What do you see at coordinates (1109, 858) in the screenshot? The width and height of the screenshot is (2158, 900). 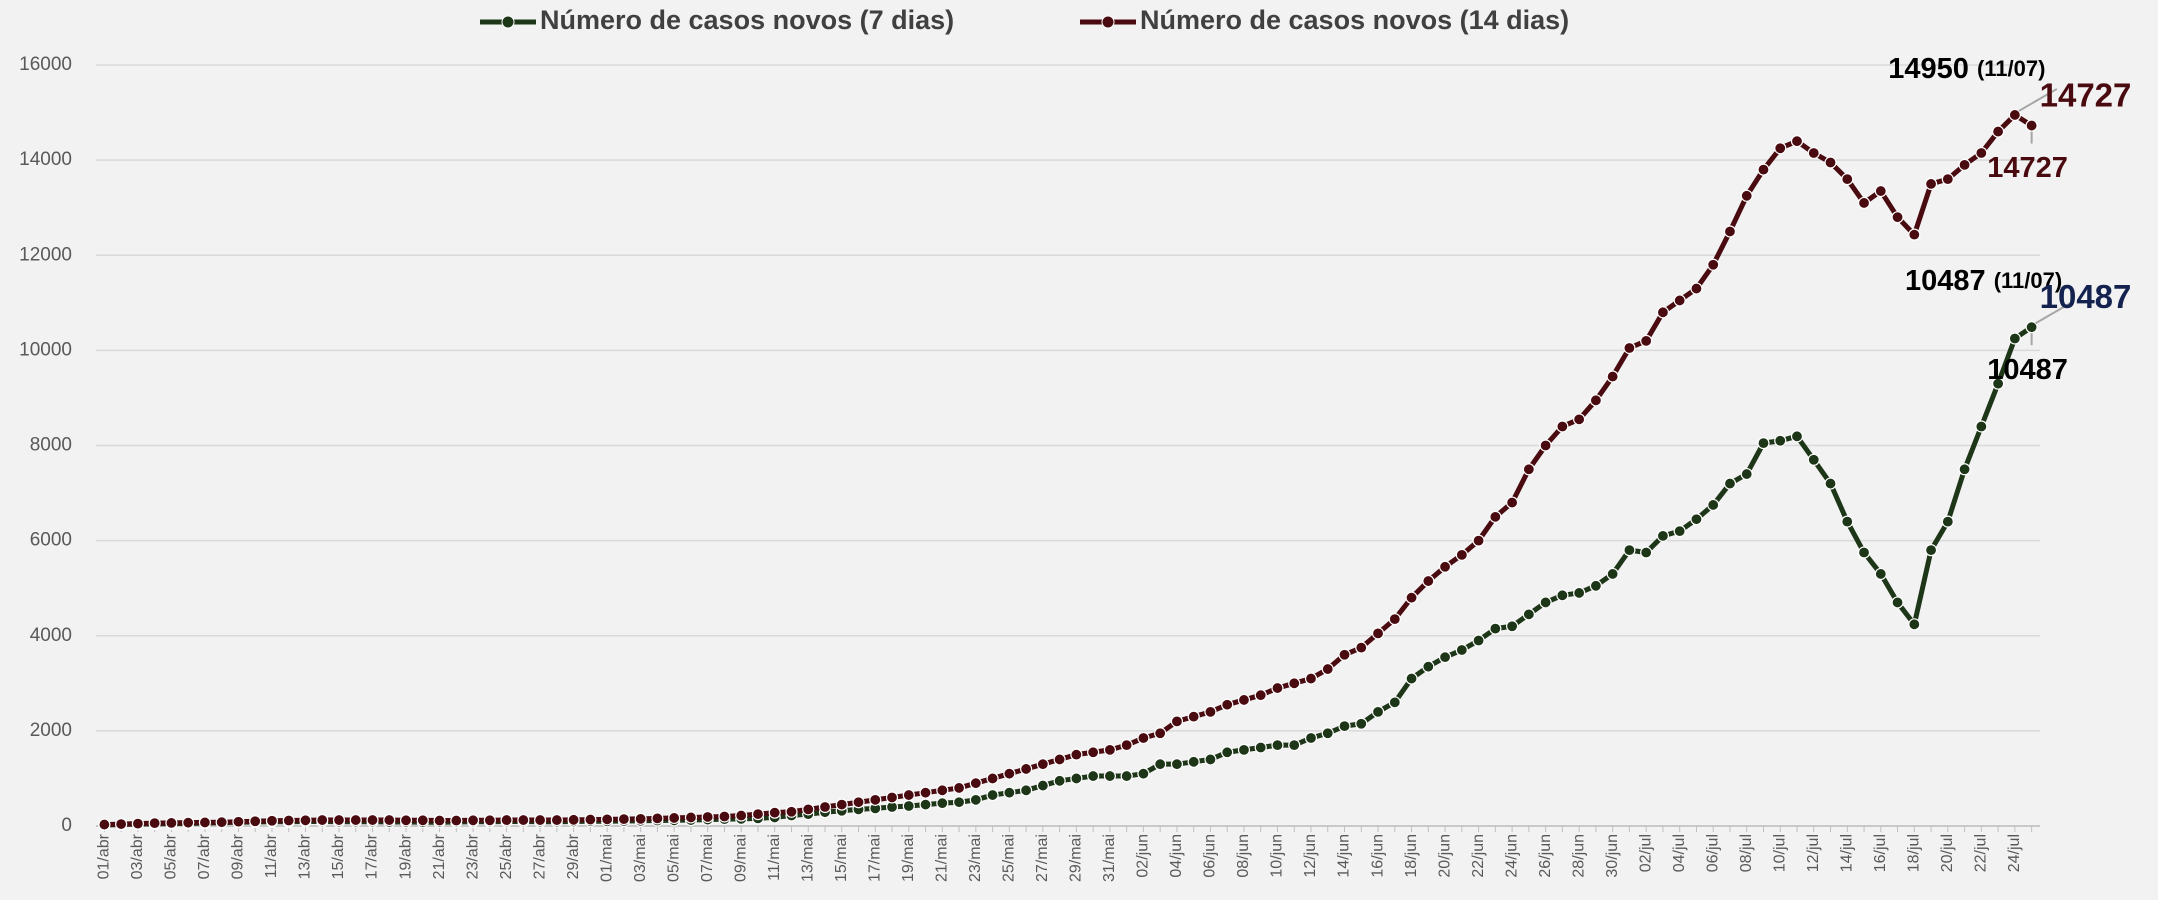 I see `x-tick-label: 31/mai` at bounding box center [1109, 858].